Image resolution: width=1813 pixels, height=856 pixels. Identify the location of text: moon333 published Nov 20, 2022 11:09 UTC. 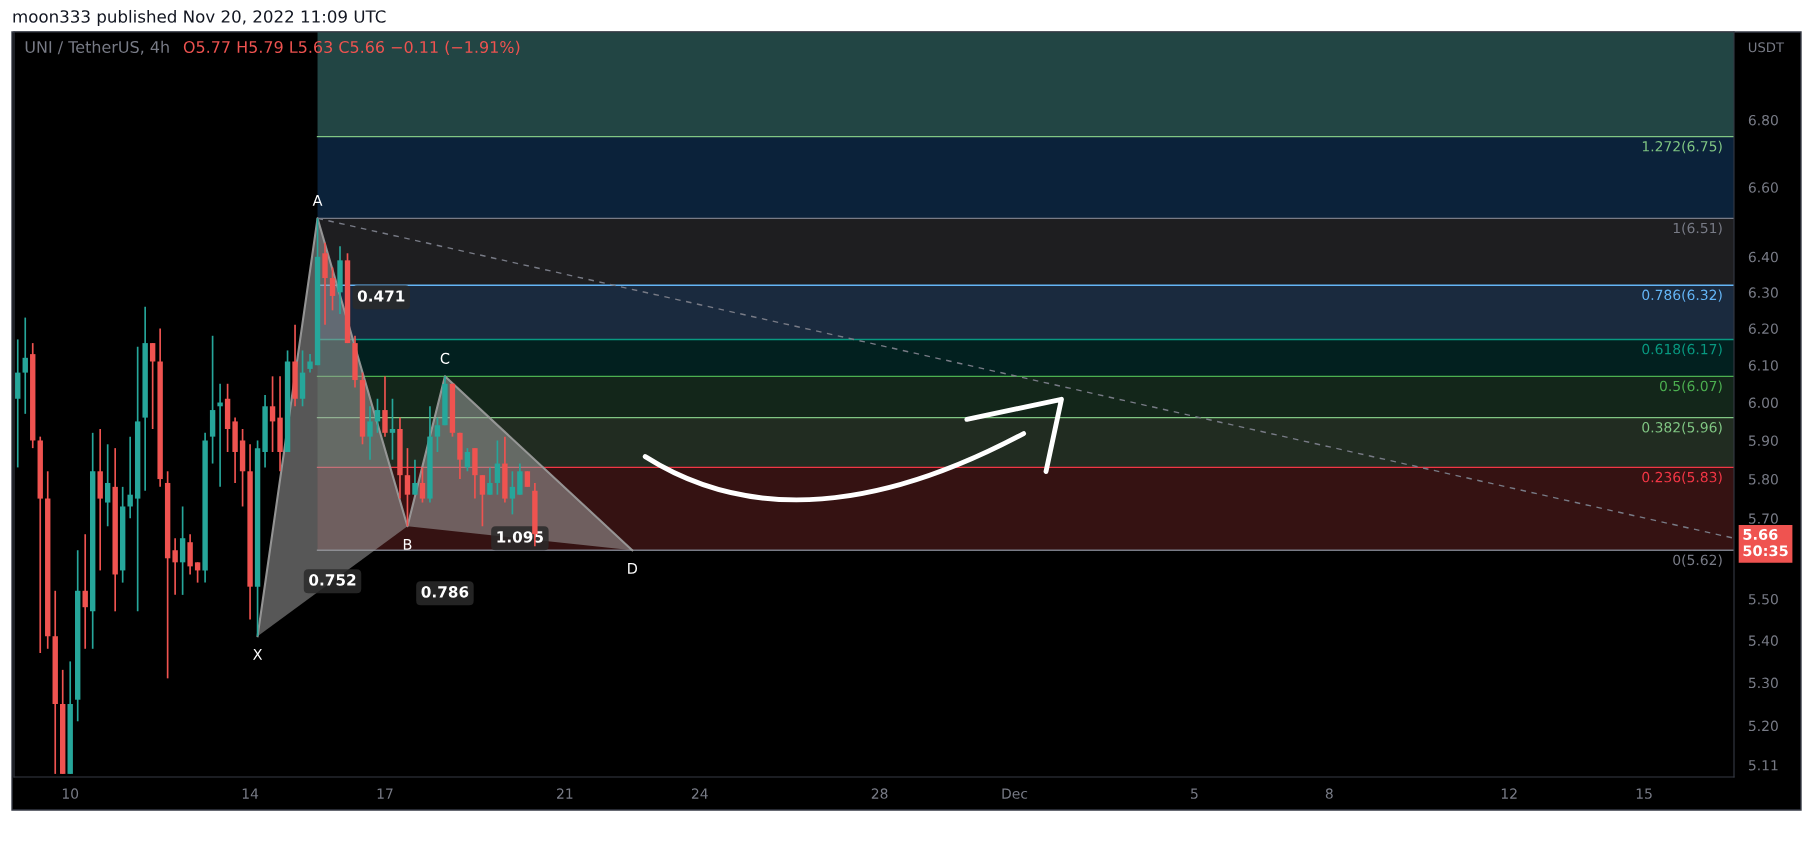
(199, 18).